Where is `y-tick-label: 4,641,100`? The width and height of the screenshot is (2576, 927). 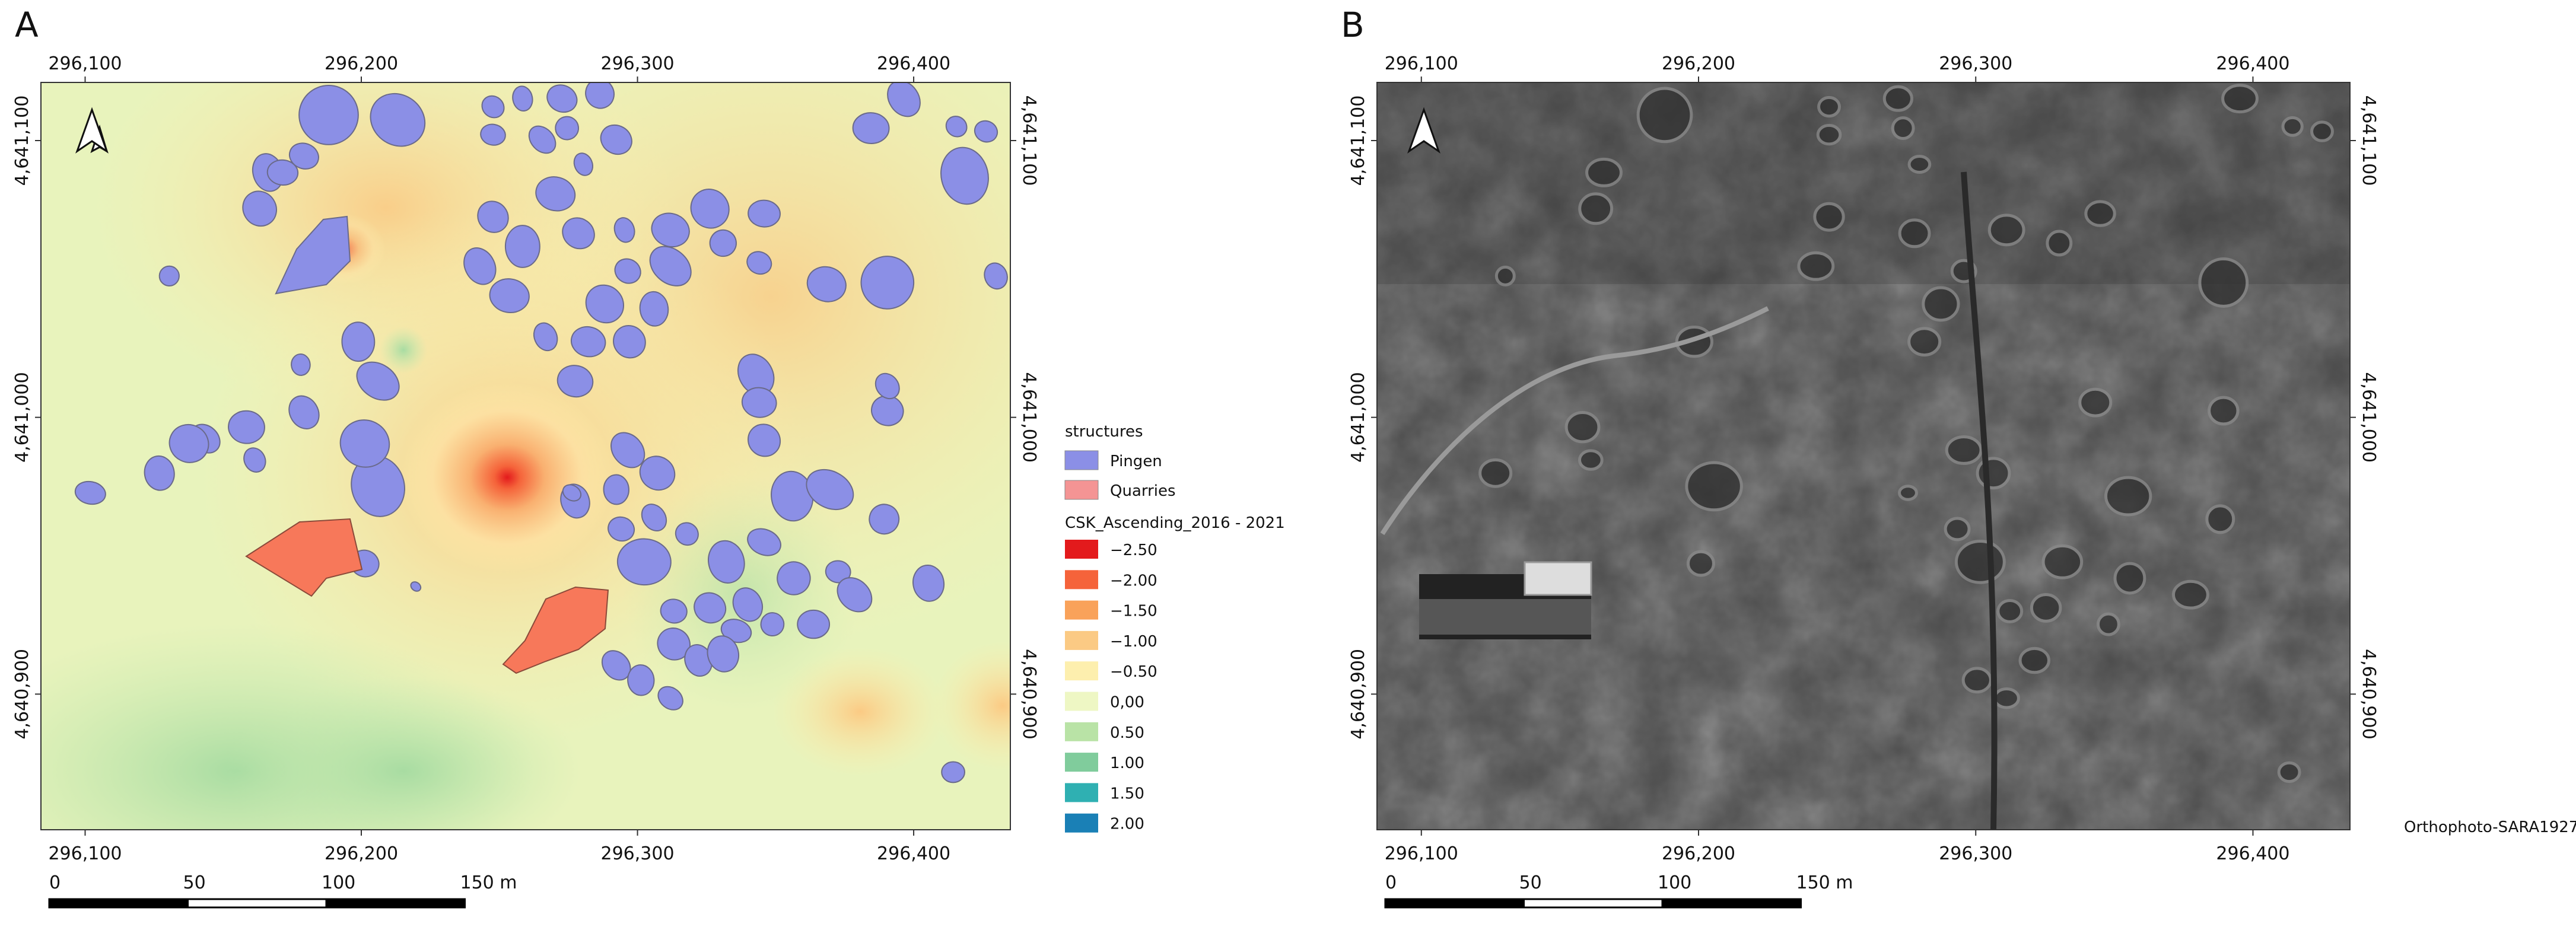
y-tick-label: 4,641,100 is located at coordinates (2368, 141).